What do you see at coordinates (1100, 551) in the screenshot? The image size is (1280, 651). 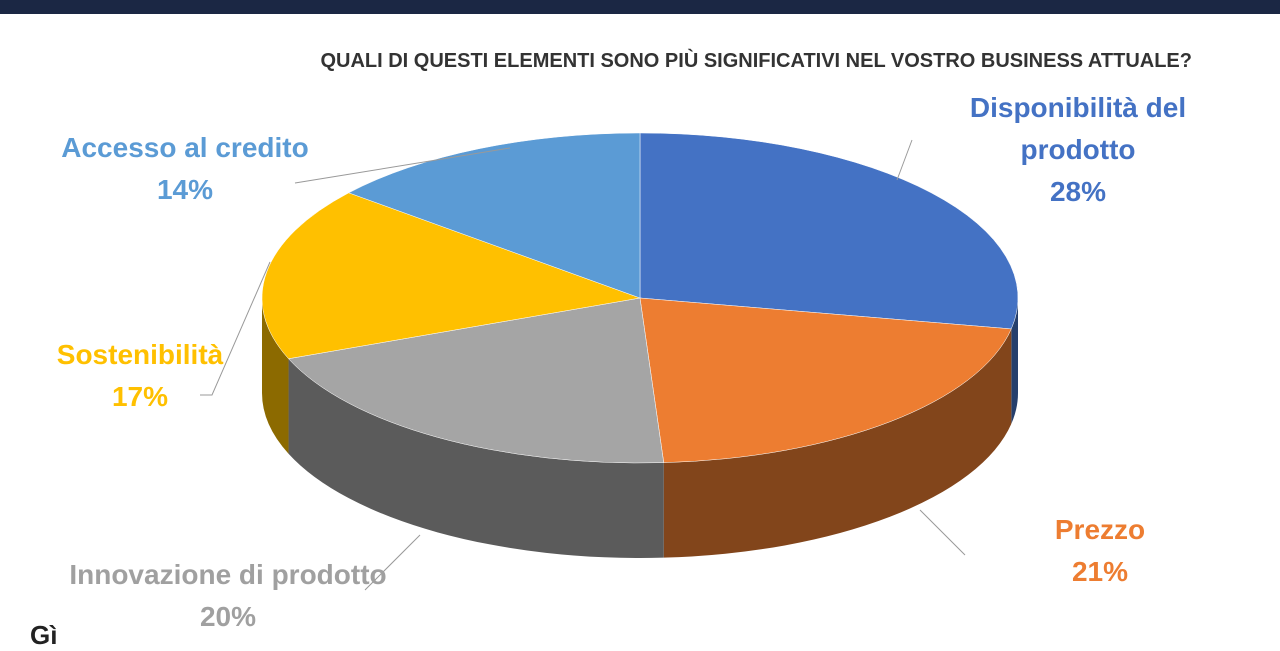 I see `data-label: Prezzo 21%` at bounding box center [1100, 551].